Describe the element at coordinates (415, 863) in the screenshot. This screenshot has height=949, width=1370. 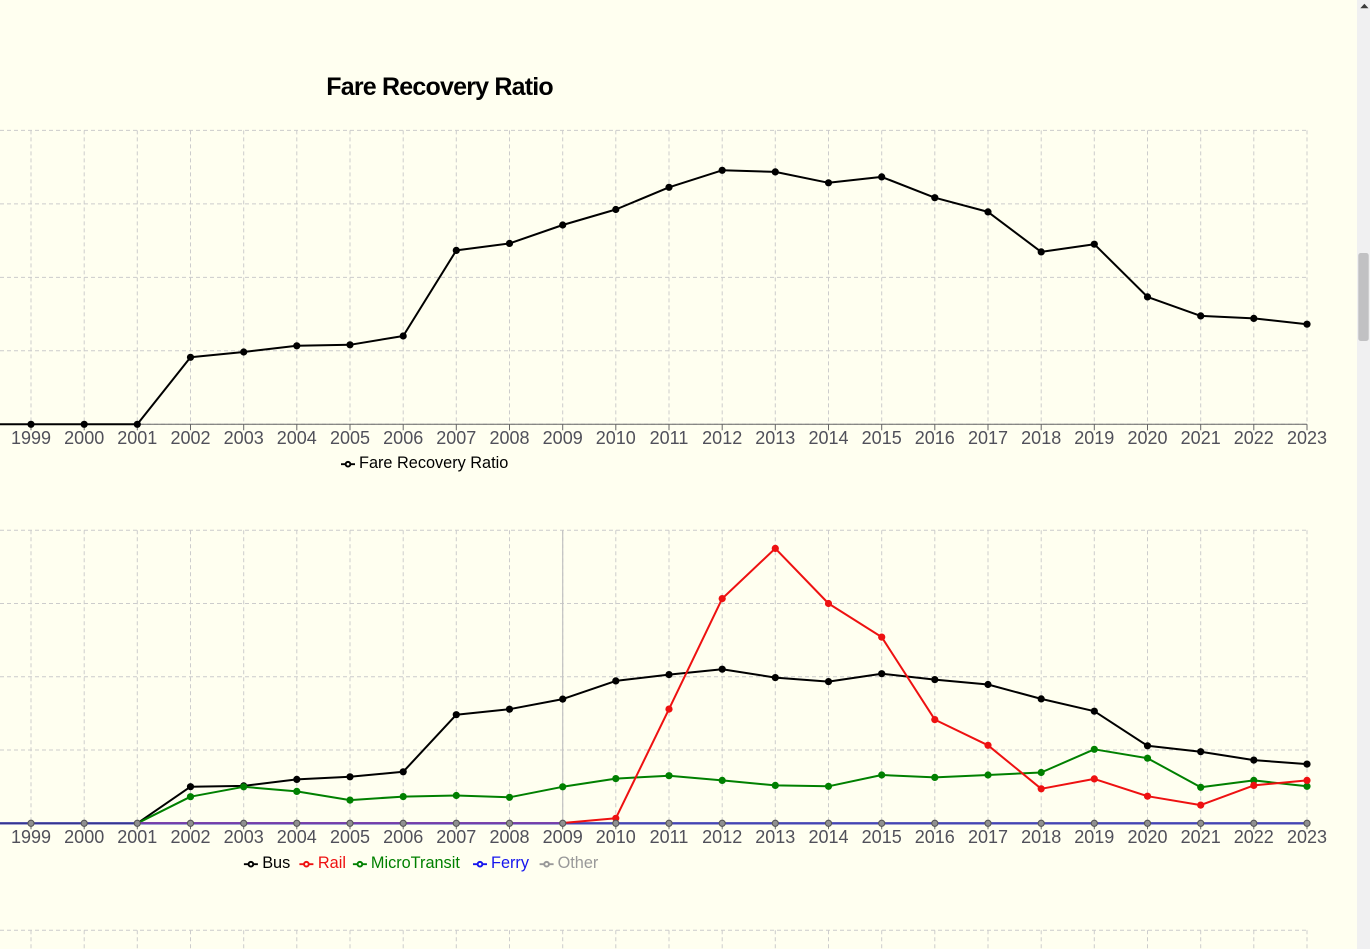
I see `svg-text: MicroTransit` at that location.